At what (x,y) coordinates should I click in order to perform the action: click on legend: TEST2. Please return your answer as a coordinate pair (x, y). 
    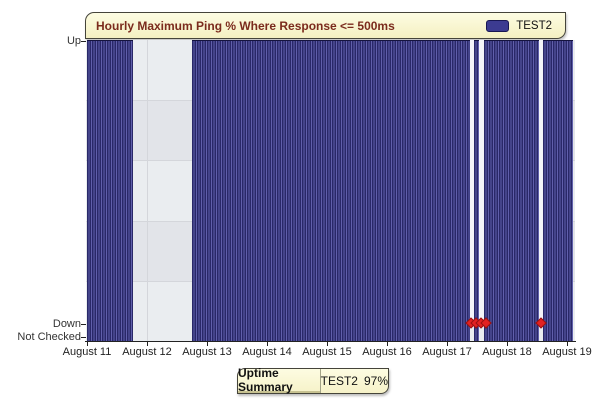
    Looking at the image, I should click on (525, 25).